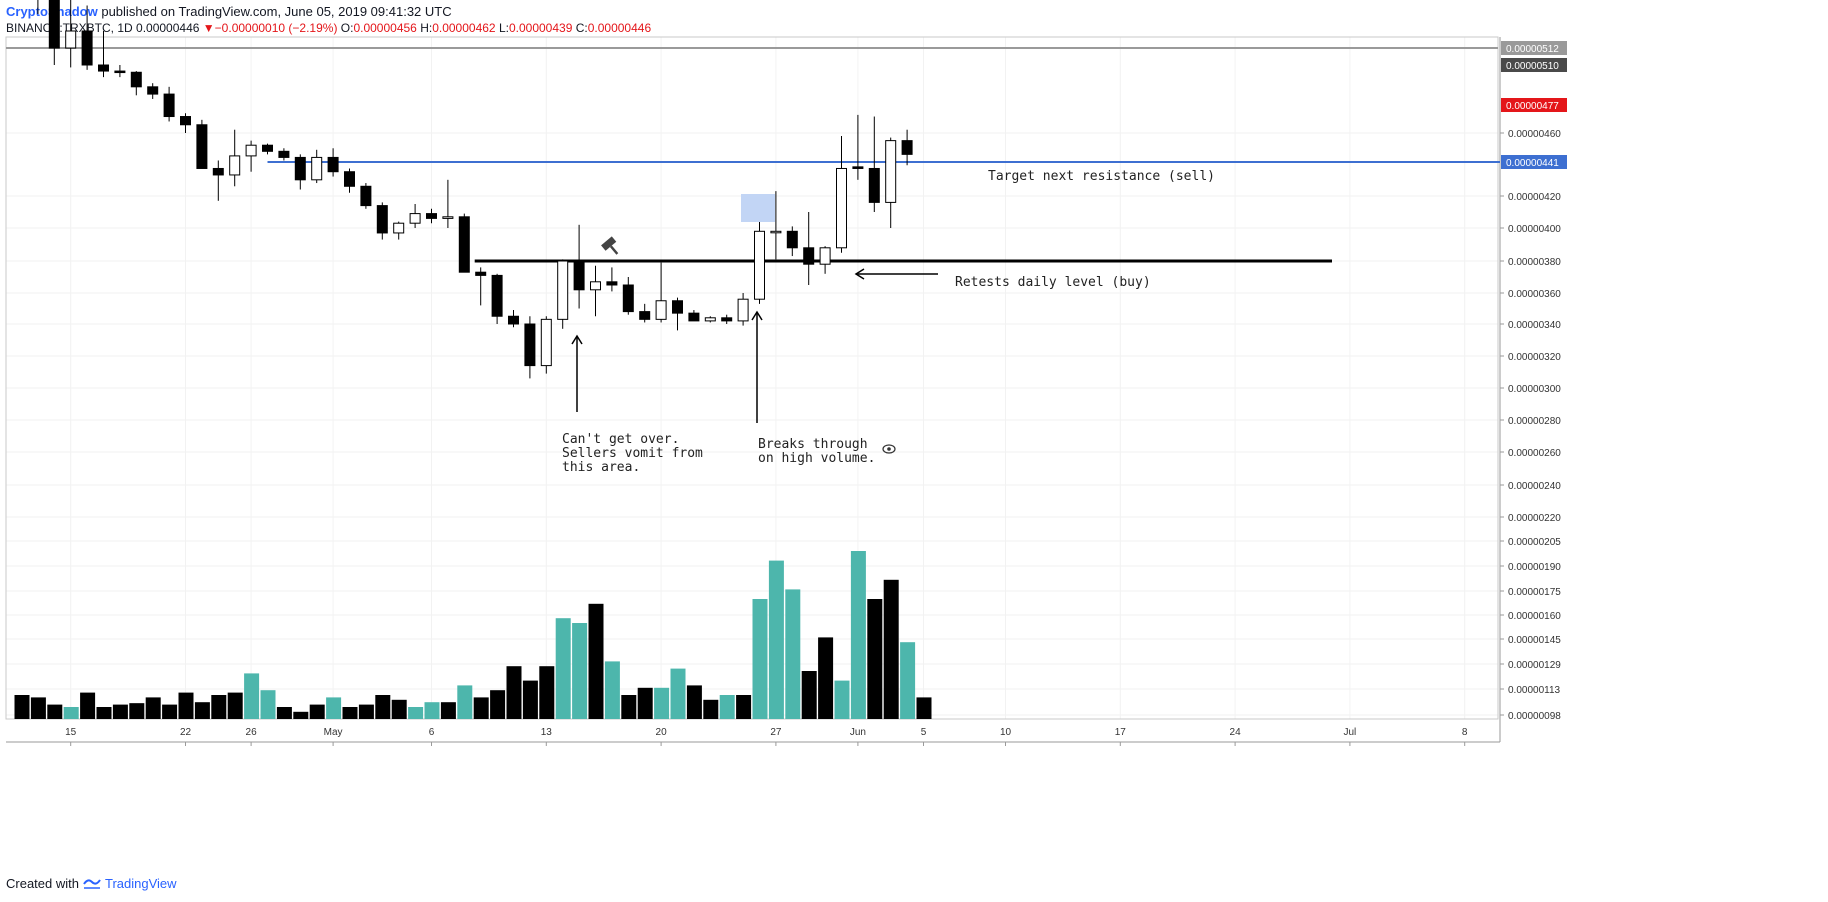 This screenshot has height=902, width=1828. I want to click on price-tag-label: 0.00000441, so click(1532, 163).